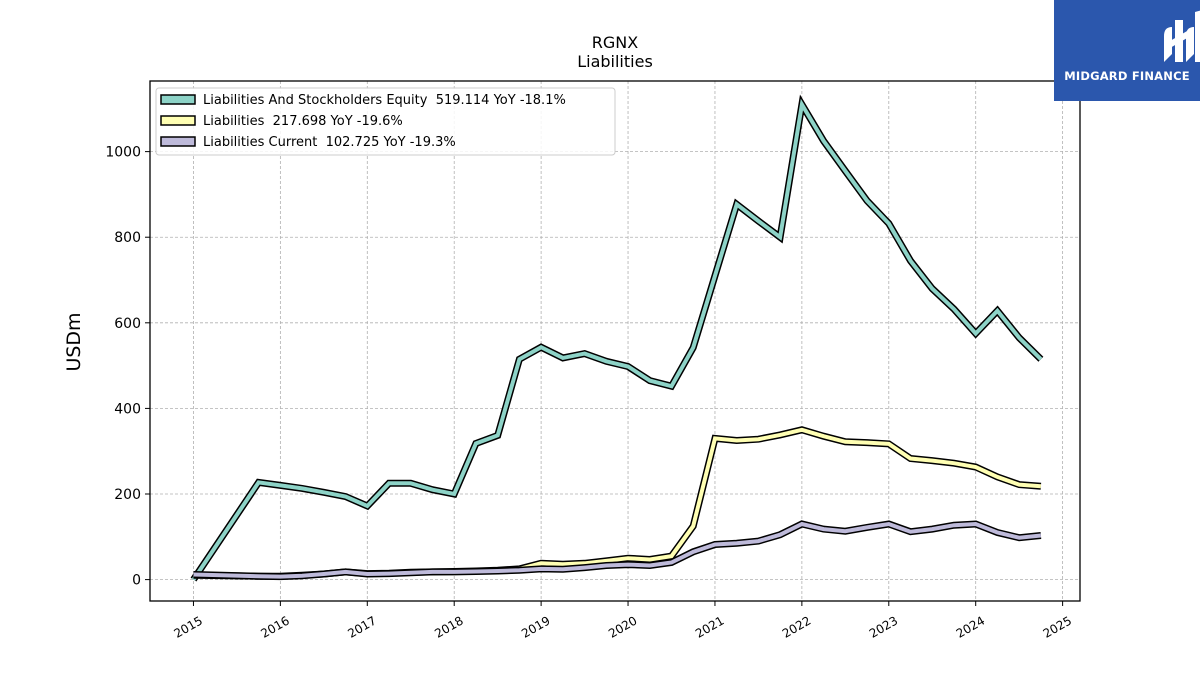  I want to click on x-tick-label: 2024, so click(970, 626).